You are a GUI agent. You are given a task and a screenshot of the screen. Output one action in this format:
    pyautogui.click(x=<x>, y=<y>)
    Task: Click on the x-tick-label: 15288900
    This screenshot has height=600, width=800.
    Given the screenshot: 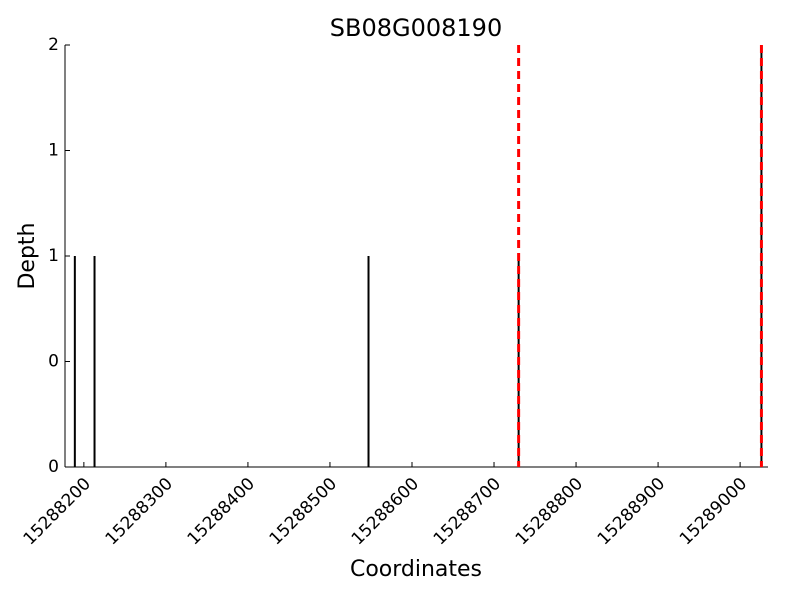 What is the action you would take?
    pyautogui.click(x=631, y=511)
    